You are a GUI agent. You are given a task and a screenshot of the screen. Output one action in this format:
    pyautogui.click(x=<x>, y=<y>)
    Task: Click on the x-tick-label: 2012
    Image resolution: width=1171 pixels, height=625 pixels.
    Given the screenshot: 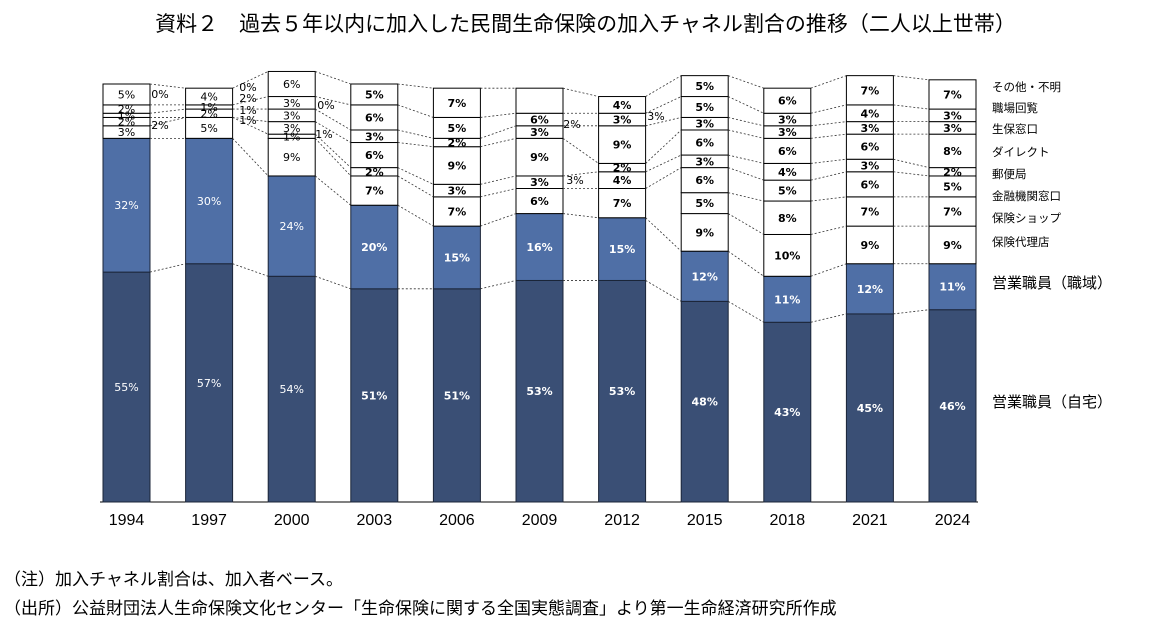 What is the action you would take?
    pyautogui.click(x=622, y=520)
    